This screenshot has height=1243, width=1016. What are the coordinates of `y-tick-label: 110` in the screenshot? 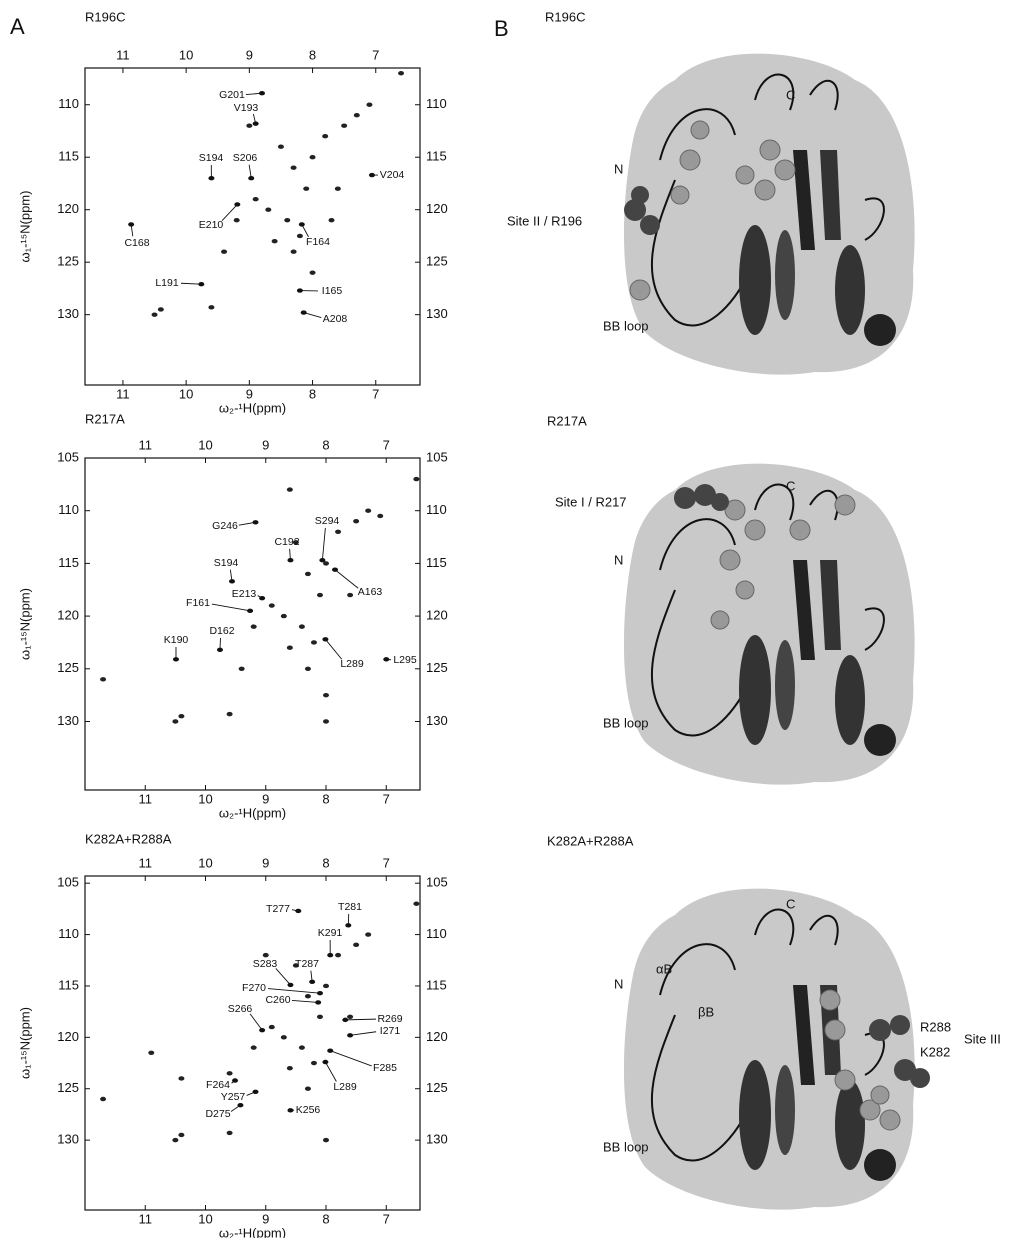 It's located at (68, 509).